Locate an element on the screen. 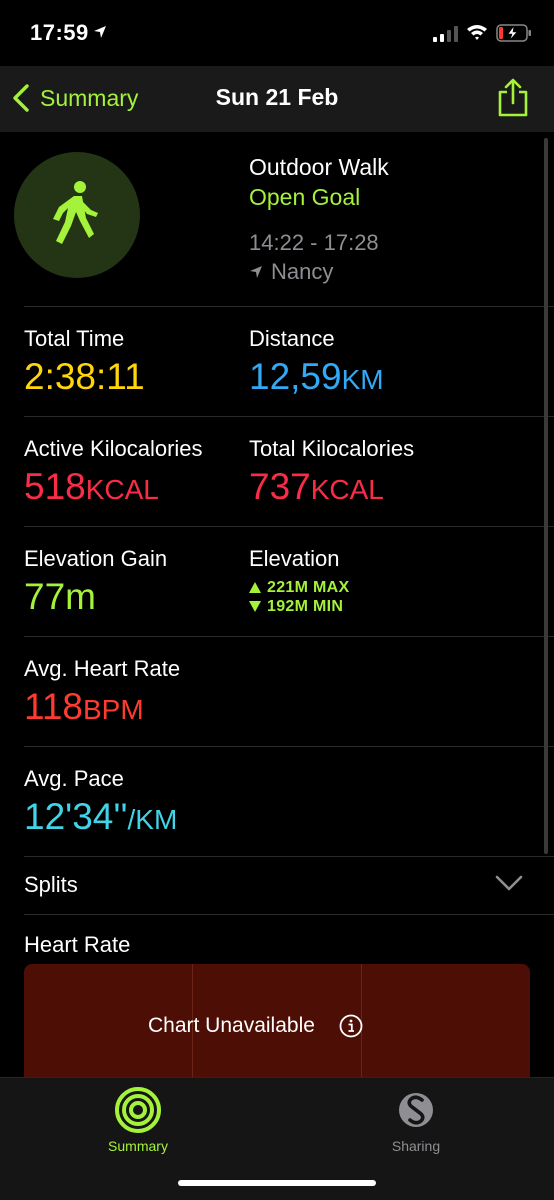 This screenshot has width=554, height=1200. elevation-min: 192M MIN is located at coordinates (299, 606).